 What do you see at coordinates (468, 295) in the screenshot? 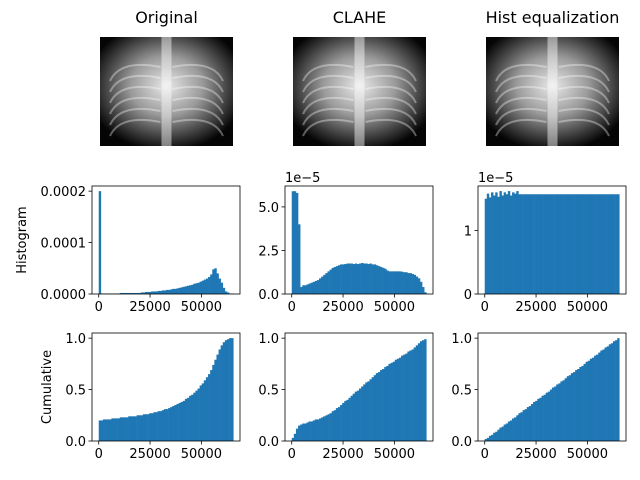
I see `y-tick-label: 0` at bounding box center [468, 295].